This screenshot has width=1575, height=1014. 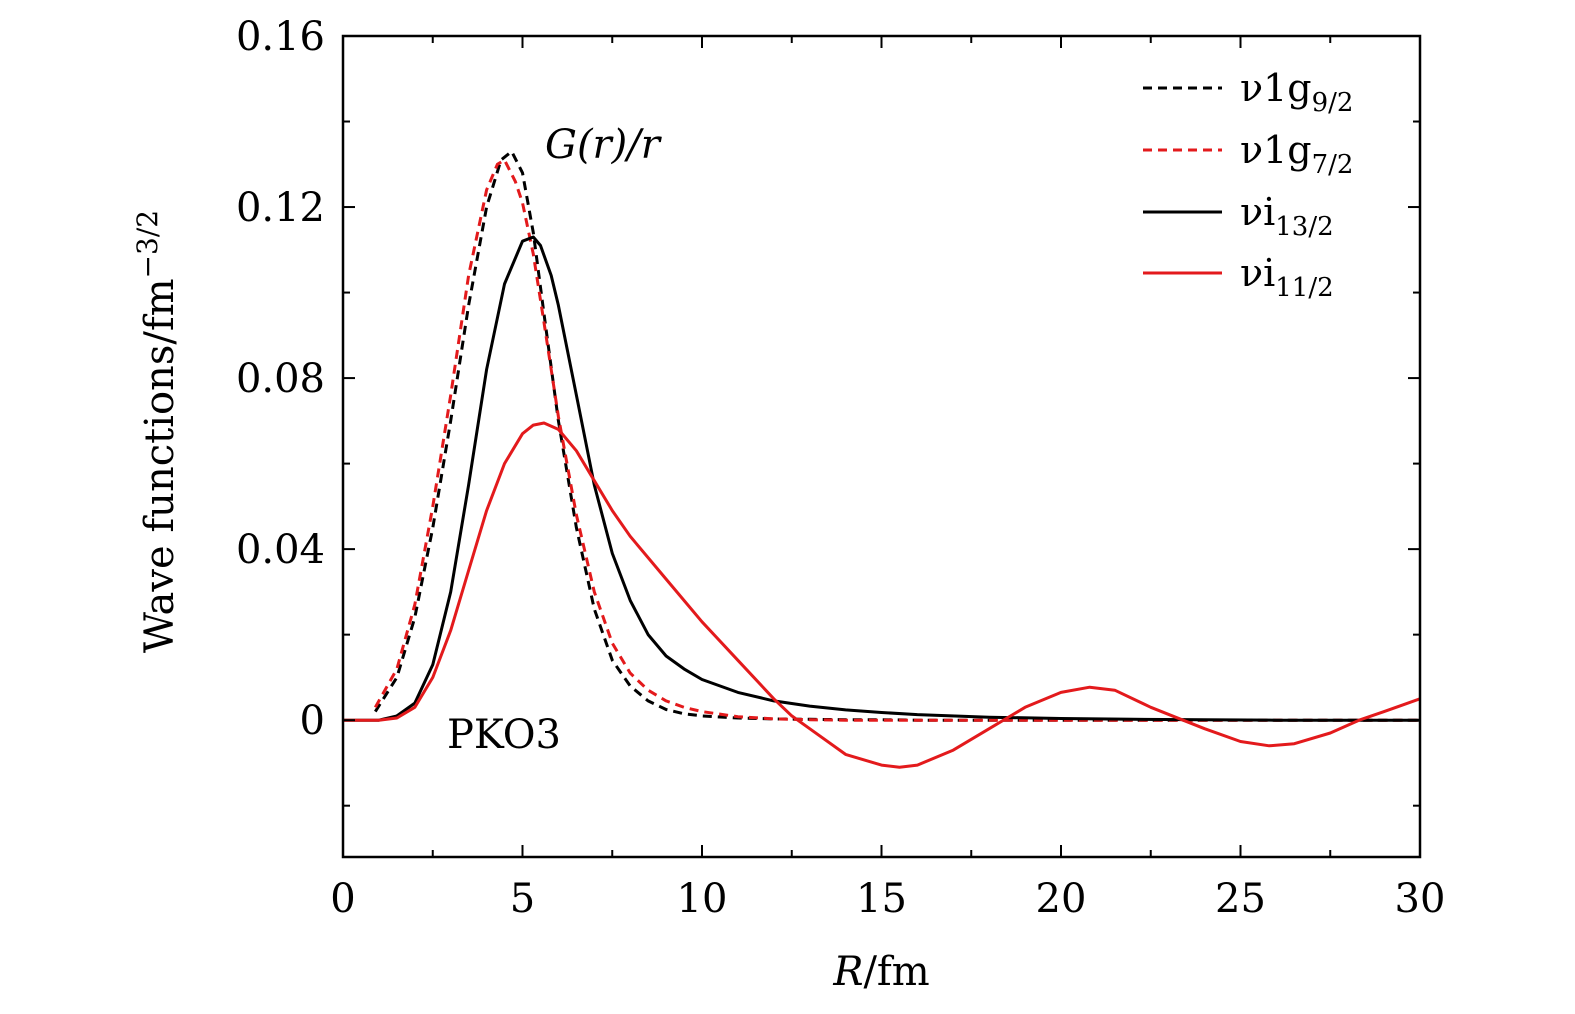 I want to click on legend-label-subscript: 13/2, so click(x=1304, y=227).